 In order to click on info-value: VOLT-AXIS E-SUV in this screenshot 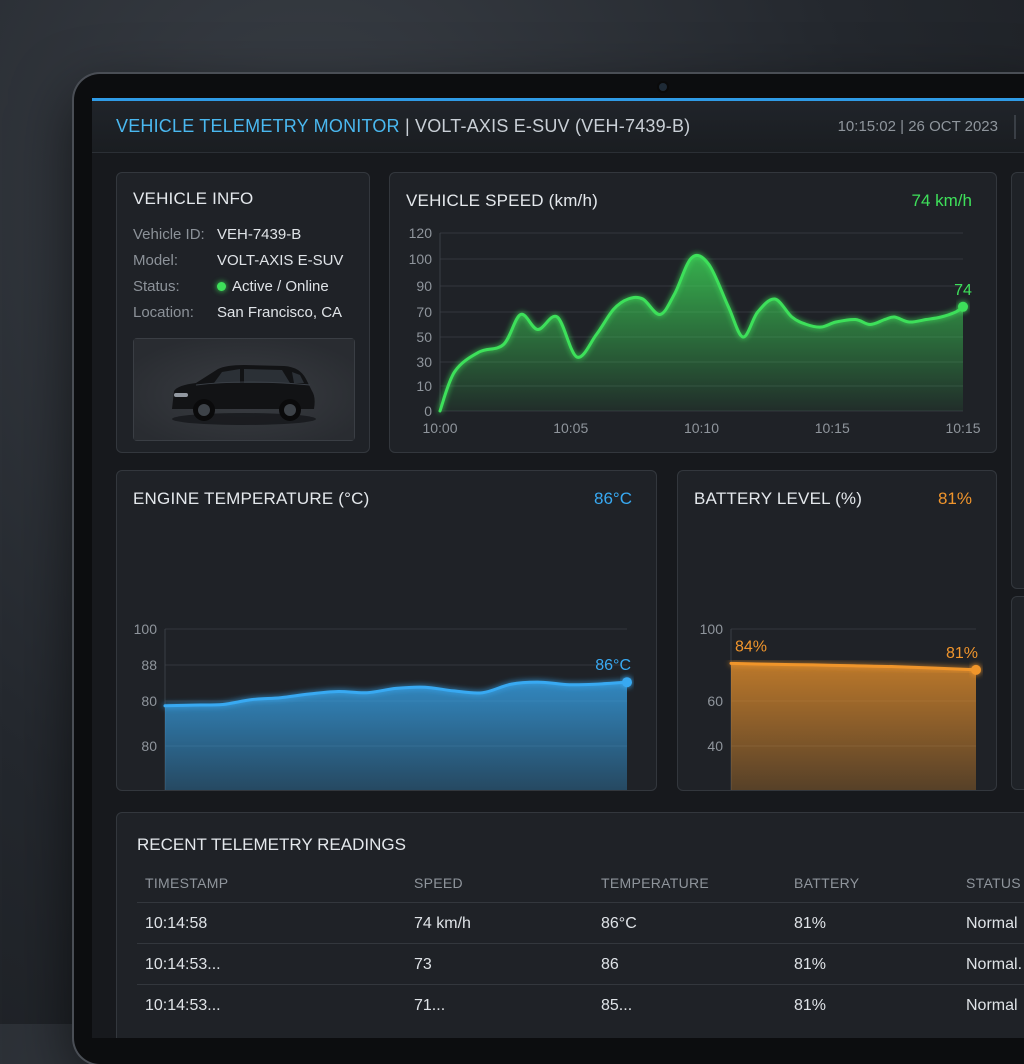, I will do `click(280, 260)`.